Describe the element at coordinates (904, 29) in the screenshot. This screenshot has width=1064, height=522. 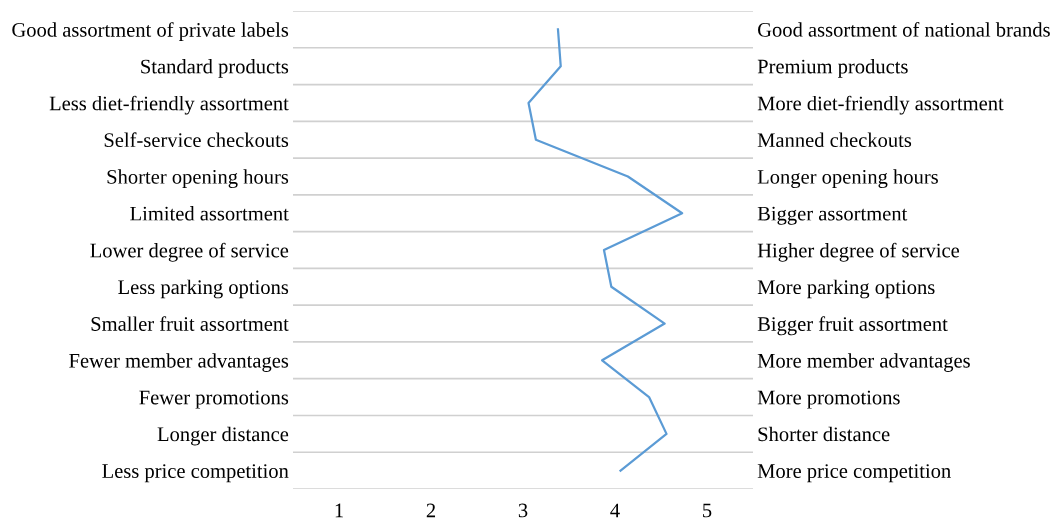
I see `y2-tick-label: Good assortment of national brands` at that location.